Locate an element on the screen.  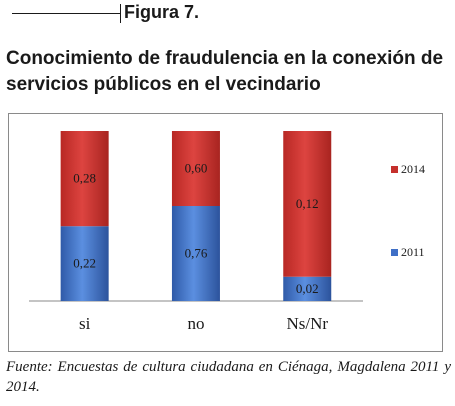
legend-swatch-2014 is located at coordinates (394, 169).